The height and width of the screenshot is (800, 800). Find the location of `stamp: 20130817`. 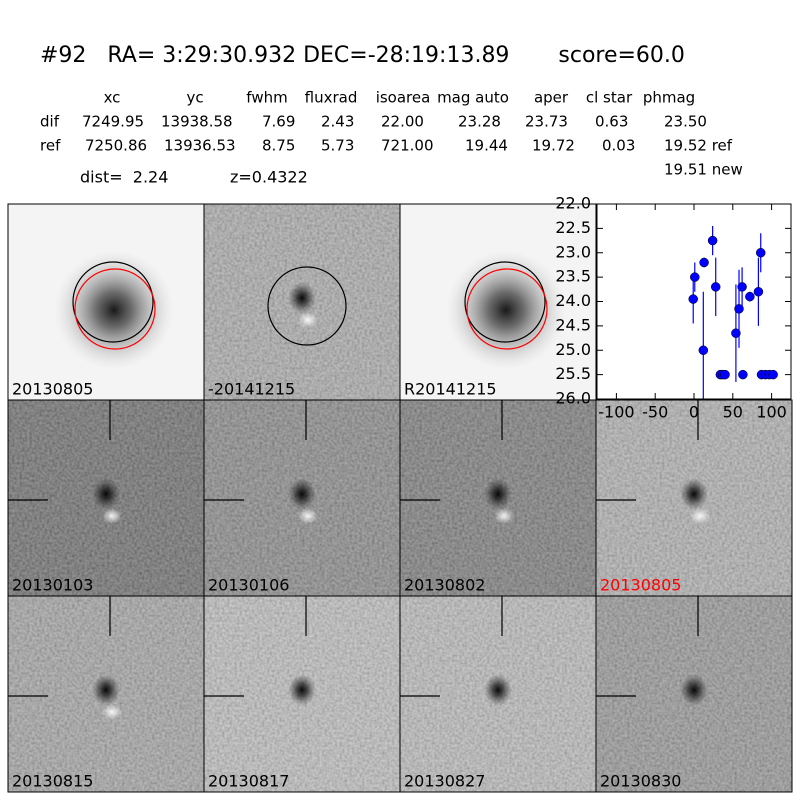

stamp: 20130817 is located at coordinates (302, 694).